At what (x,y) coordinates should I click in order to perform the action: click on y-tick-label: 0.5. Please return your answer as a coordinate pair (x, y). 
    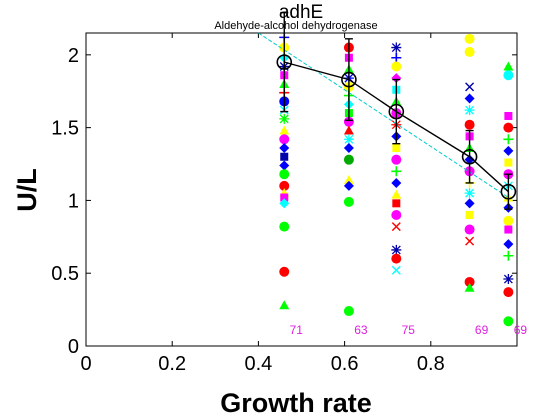
    Looking at the image, I should click on (65, 274).